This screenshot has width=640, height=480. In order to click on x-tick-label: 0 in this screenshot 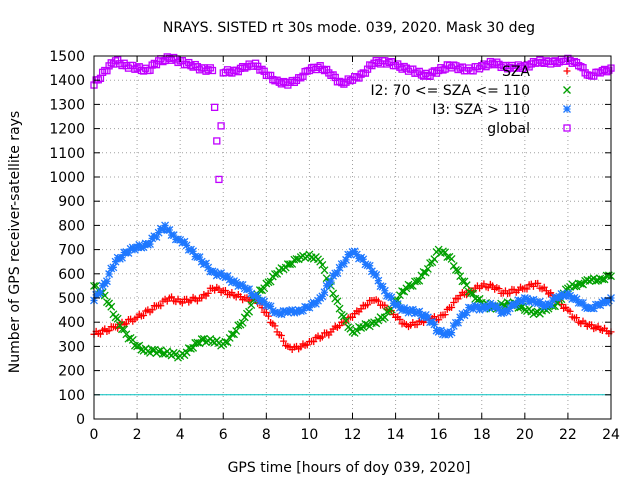, I will do `click(94, 435)`.